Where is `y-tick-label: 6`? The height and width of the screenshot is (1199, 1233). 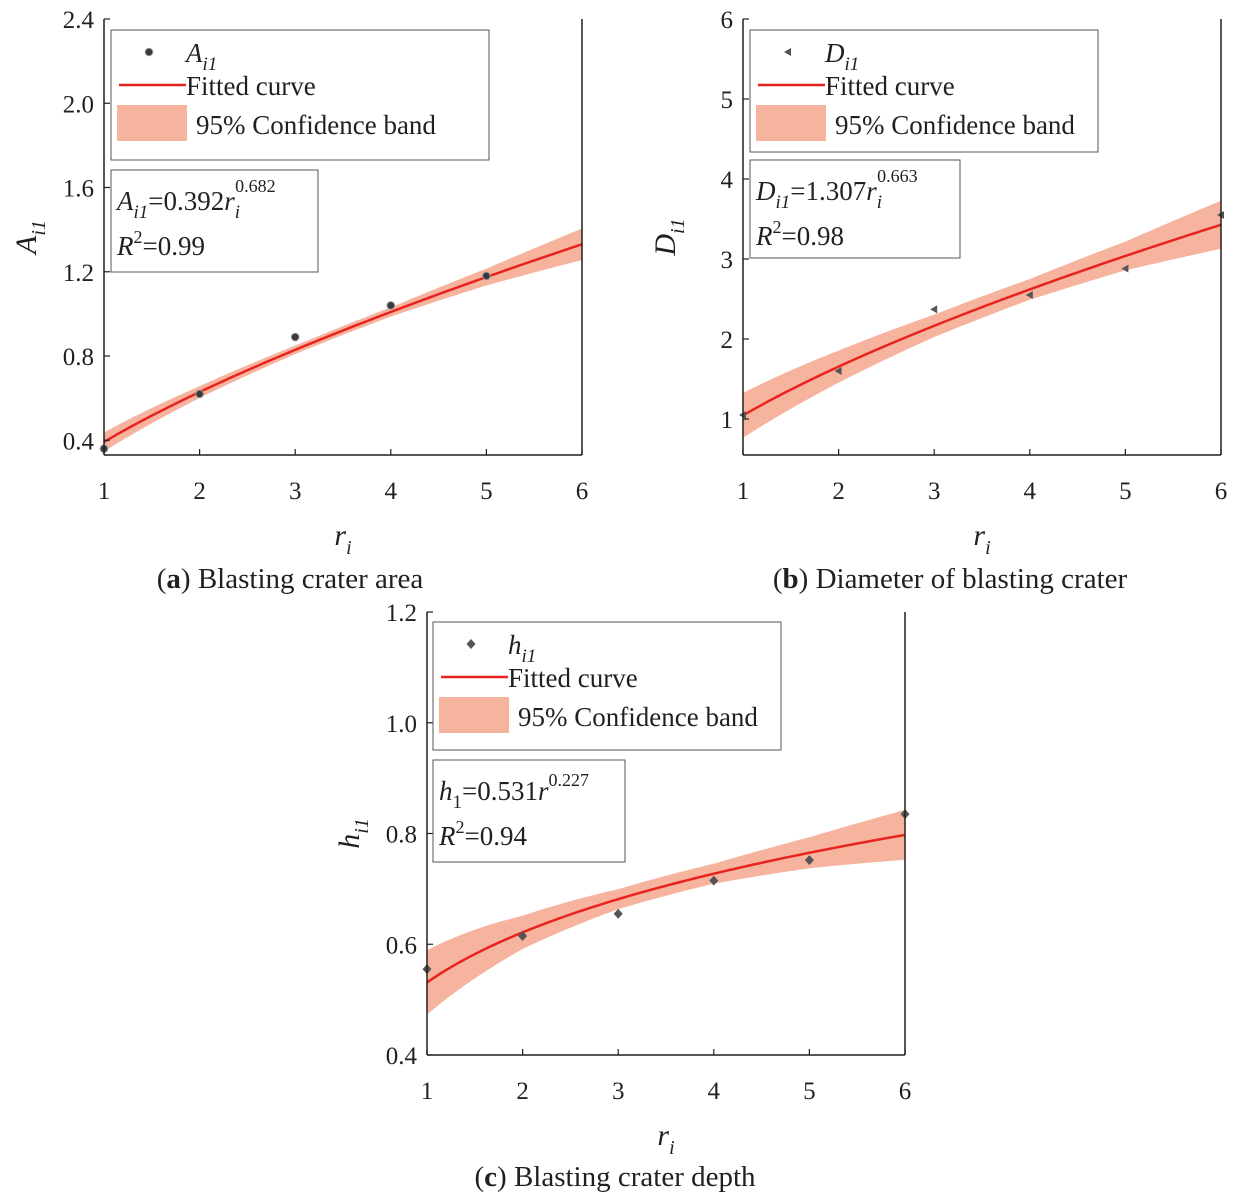
y-tick-label: 6 is located at coordinates (727, 20).